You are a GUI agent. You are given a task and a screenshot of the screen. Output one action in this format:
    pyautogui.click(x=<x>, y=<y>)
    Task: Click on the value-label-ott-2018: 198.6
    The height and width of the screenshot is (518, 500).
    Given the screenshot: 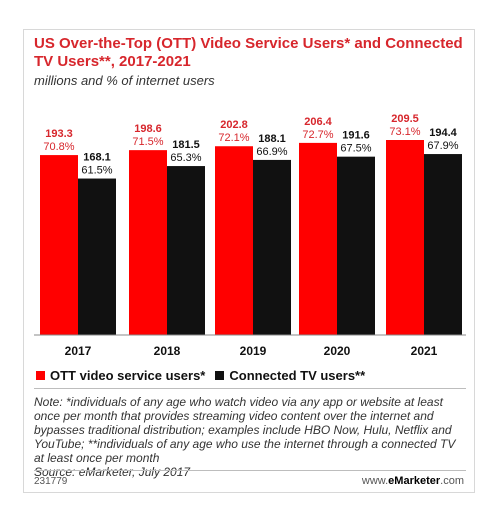 What is the action you would take?
    pyautogui.click(x=148, y=129)
    